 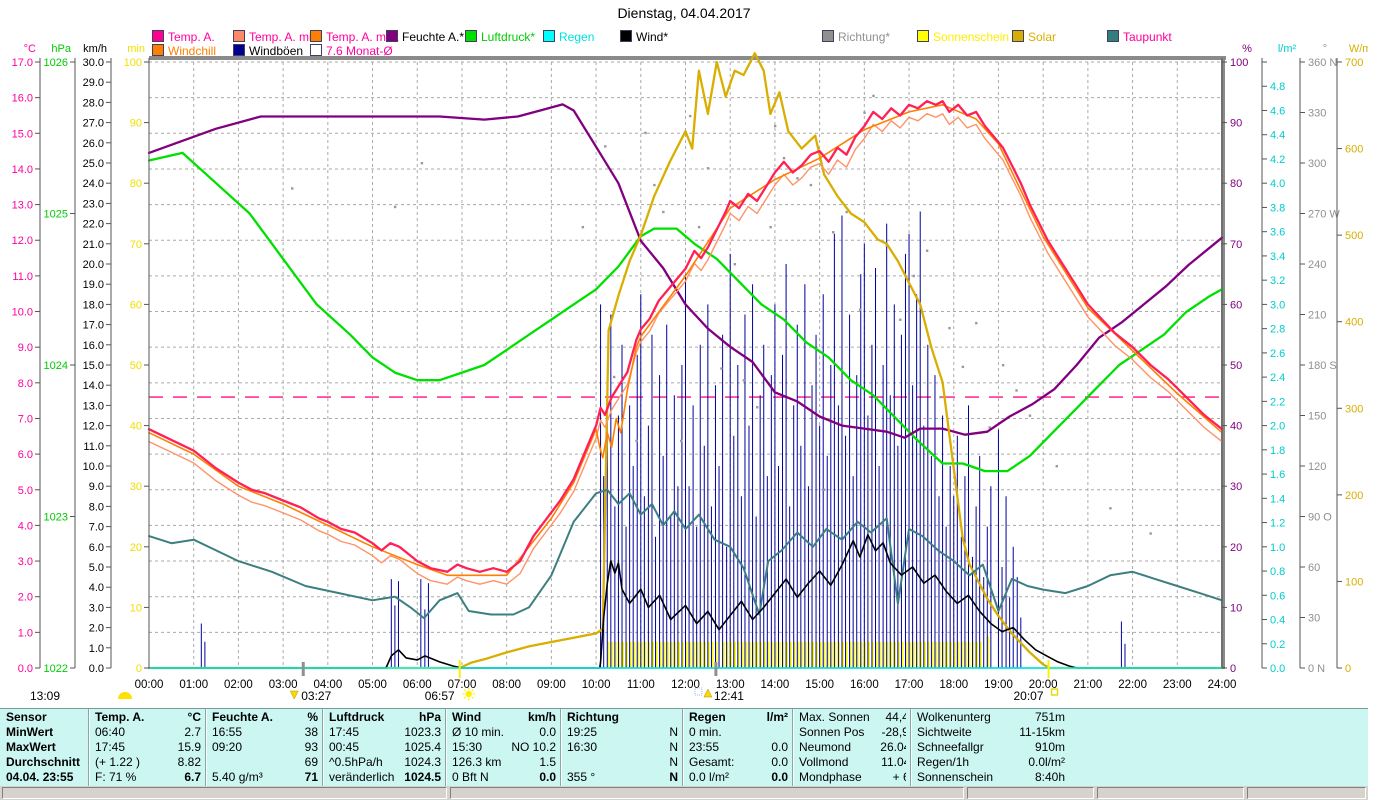 What do you see at coordinates (242, 717) in the screenshot?
I see `group-title: Feuchte A.` at bounding box center [242, 717].